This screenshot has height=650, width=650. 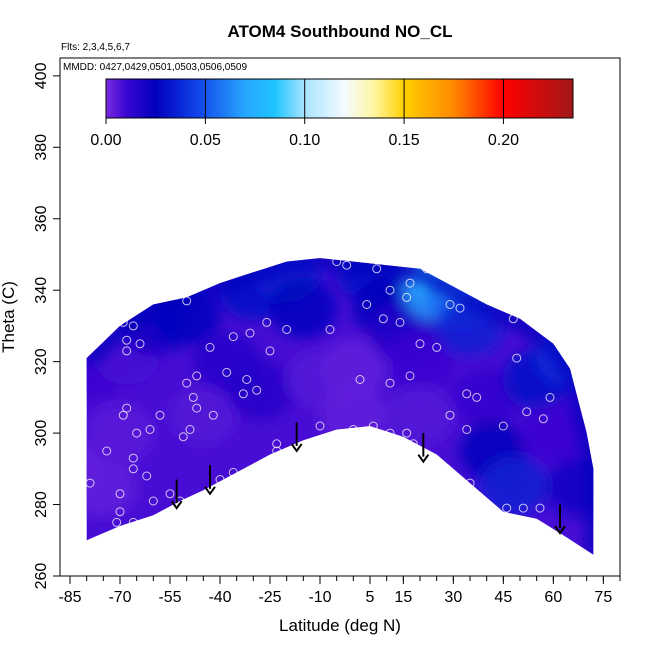 What do you see at coordinates (41, 147) in the screenshot?
I see `y-tick-label: 380` at bounding box center [41, 147].